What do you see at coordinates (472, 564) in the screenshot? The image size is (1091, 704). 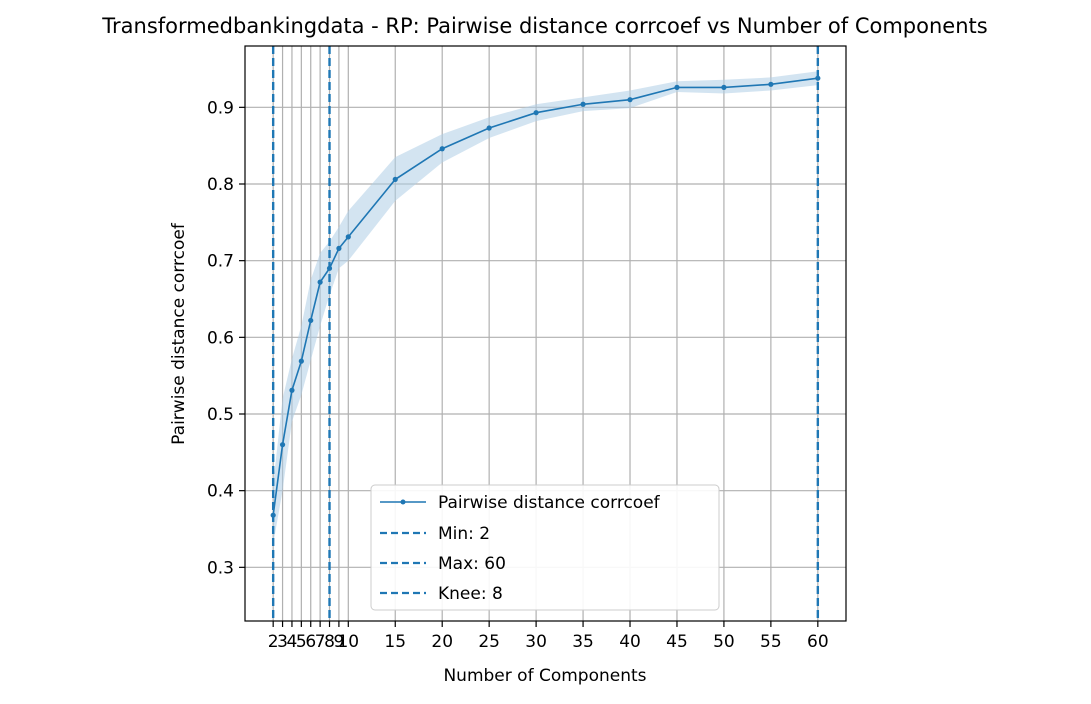 I see `legend-max-label: Max: 60` at bounding box center [472, 564].